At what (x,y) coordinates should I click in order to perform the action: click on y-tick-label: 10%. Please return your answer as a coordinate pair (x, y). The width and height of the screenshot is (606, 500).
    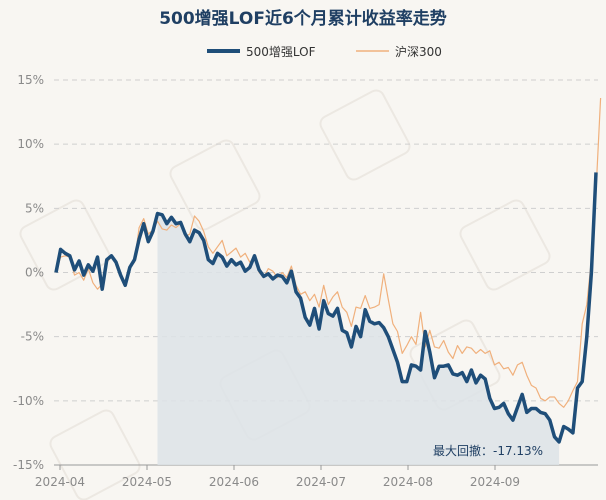
    Looking at the image, I should click on (30, 144).